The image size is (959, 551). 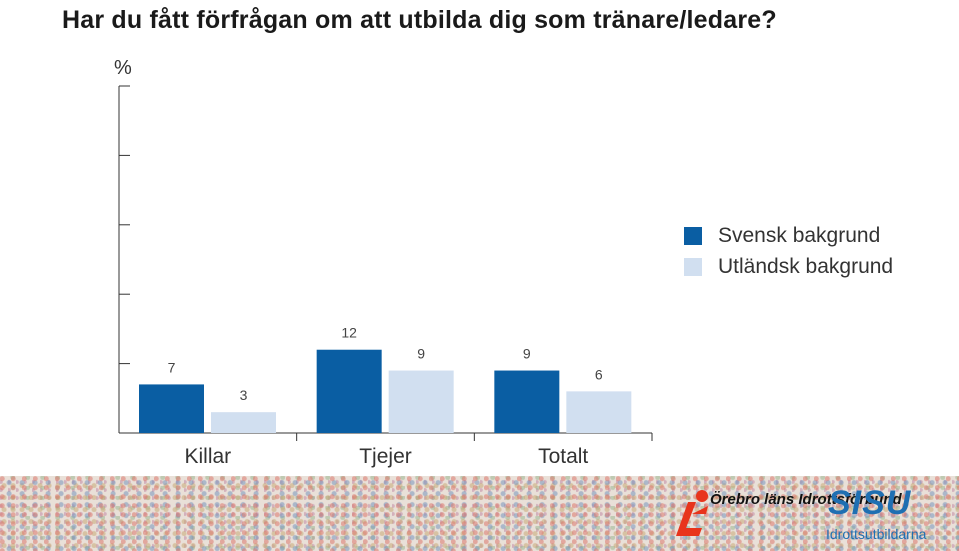 I want to click on data-label-killar-series-1: 3, so click(x=244, y=395).